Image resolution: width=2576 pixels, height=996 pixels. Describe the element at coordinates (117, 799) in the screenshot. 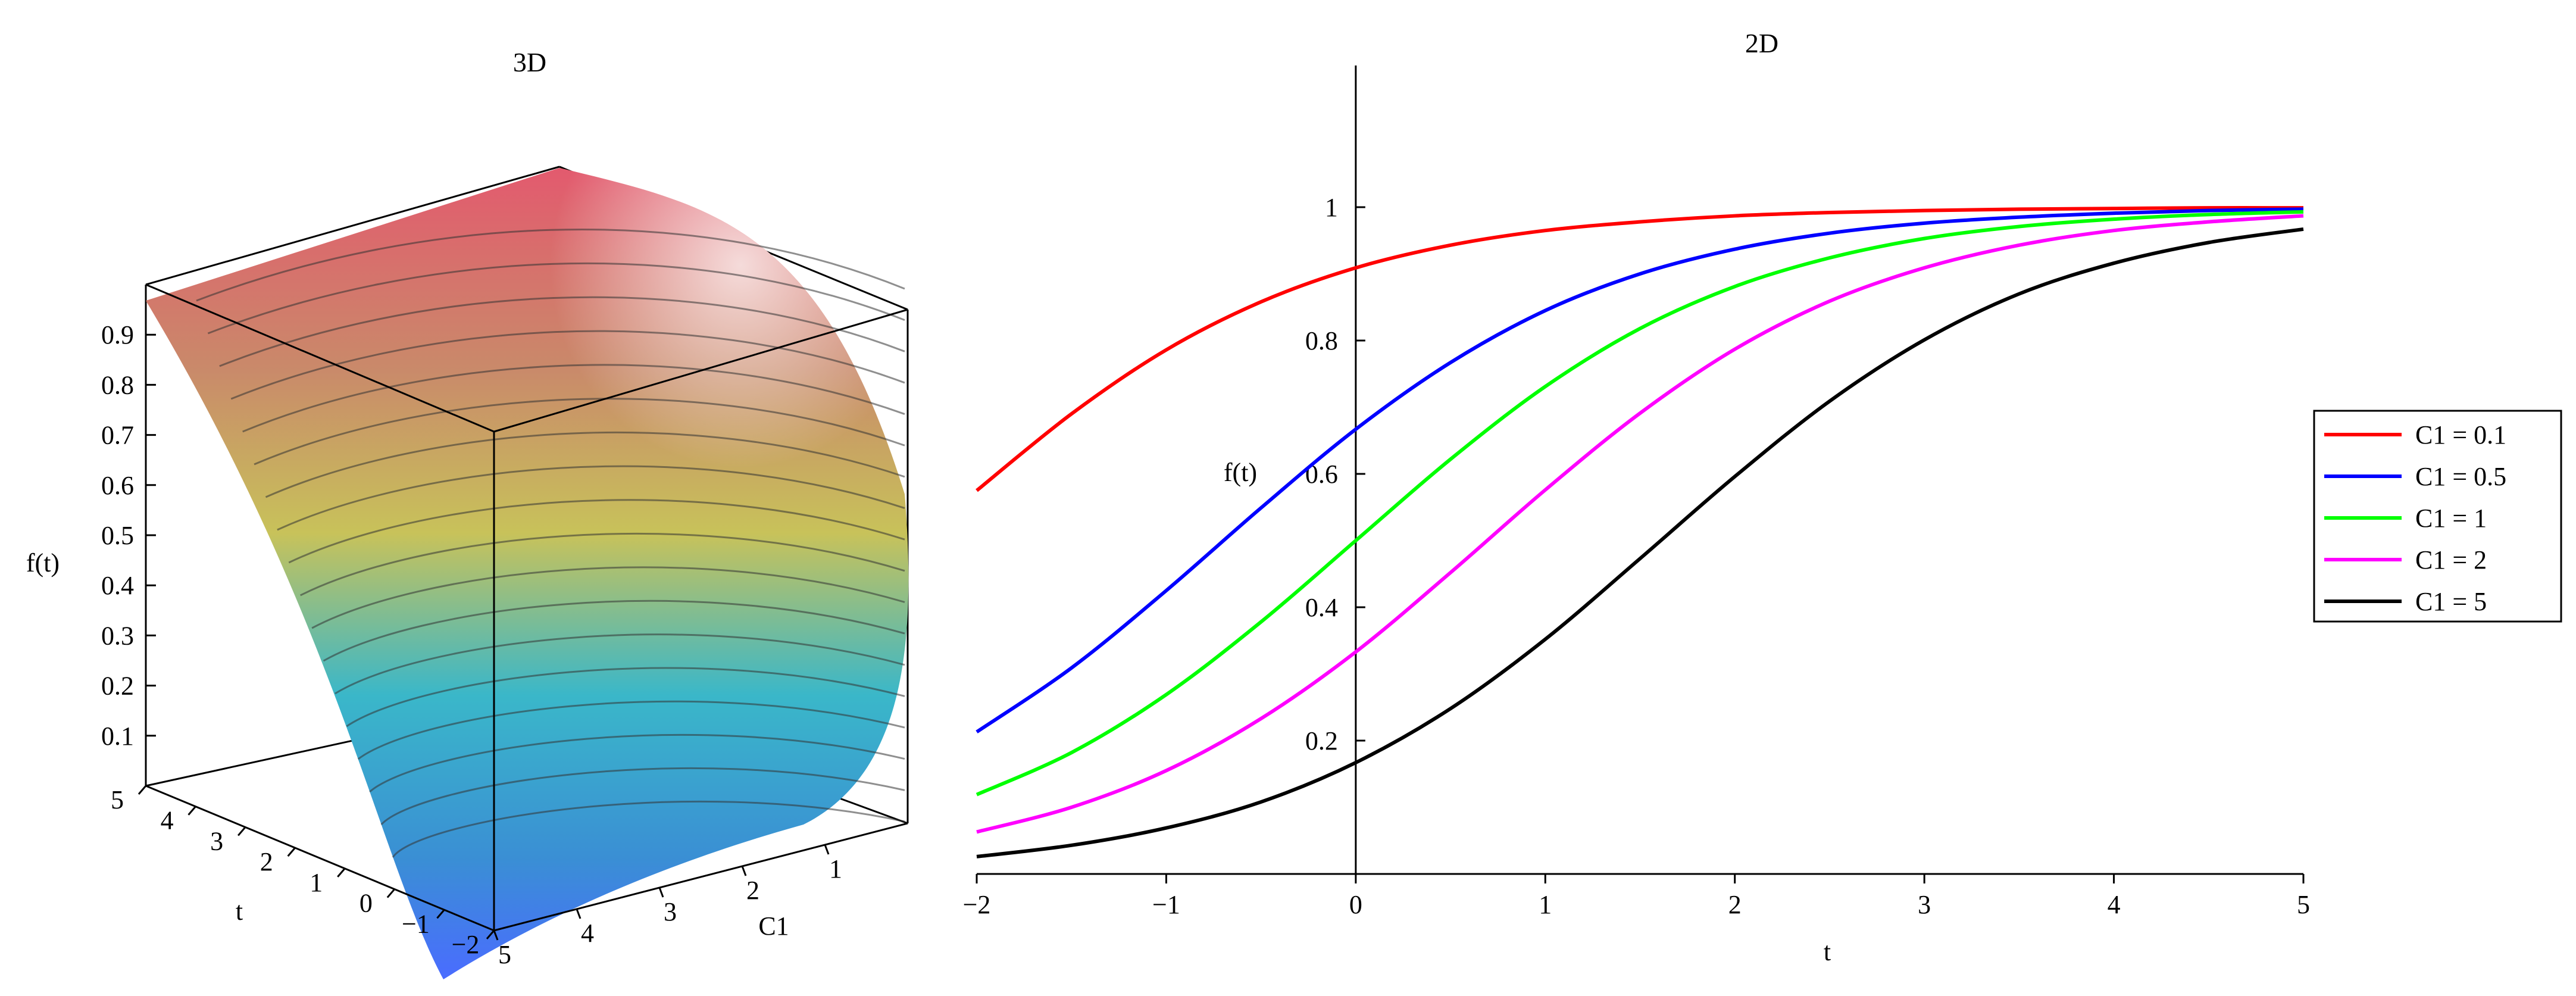

I see `t-tick-3d-label: 5` at that location.